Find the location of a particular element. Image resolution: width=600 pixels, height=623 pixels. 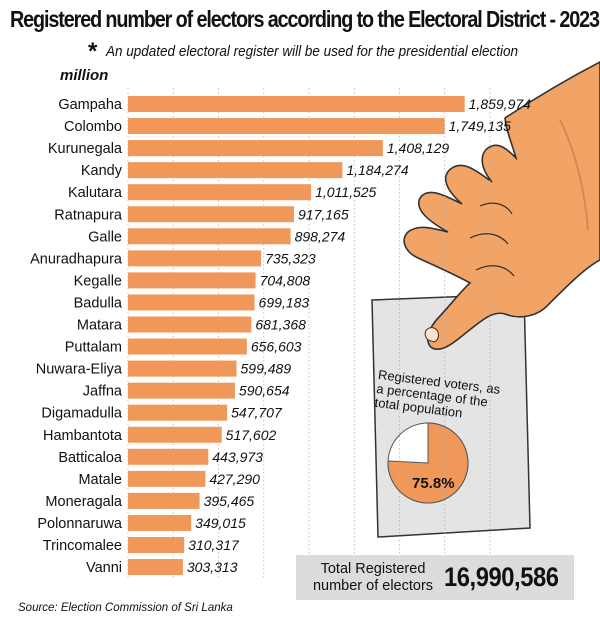

value-label: 699,183 is located at coordinates (284, 302).